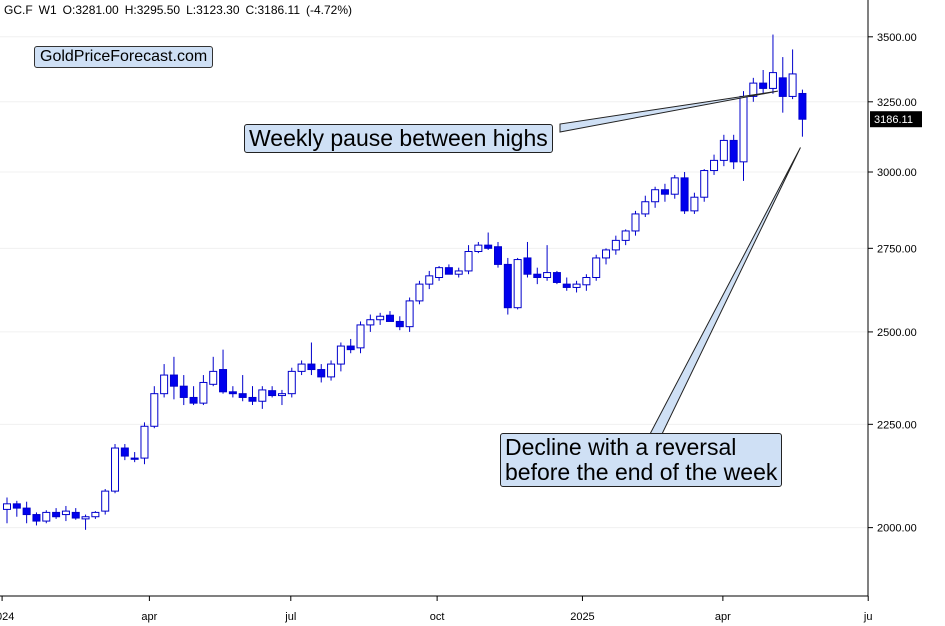 The height and width of the screenshot is (626, 945). What do you see at coordinates (641, 472) in the screenshot?
I see `callout-decline-line2: before the end of the week` at bounding box center [641, 472].